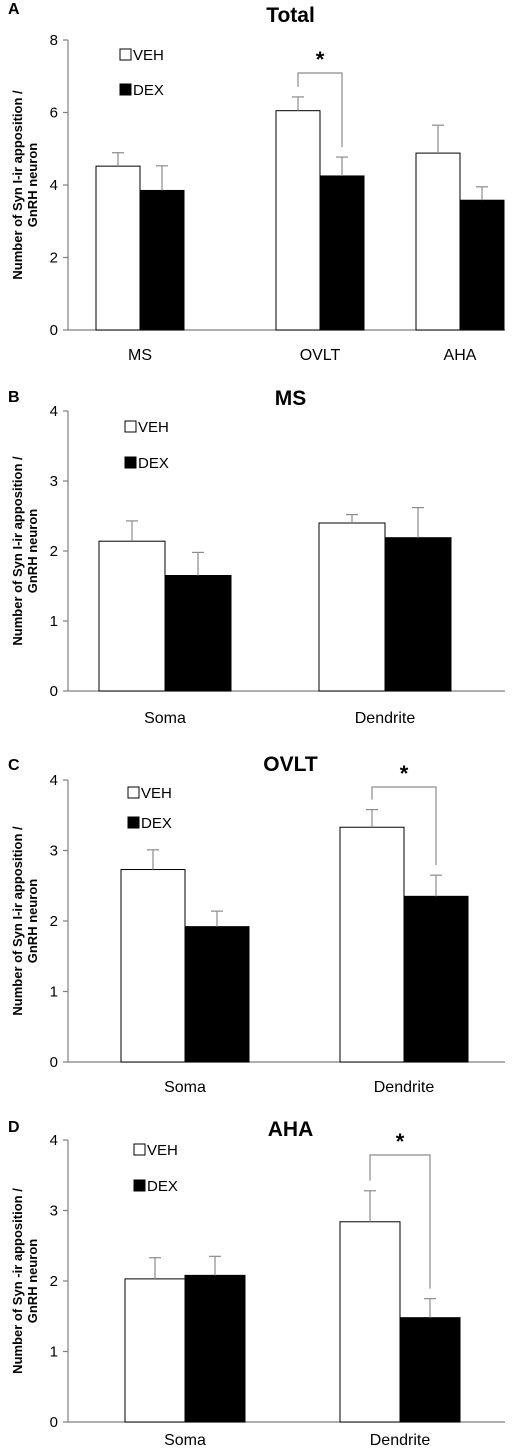 The width and height of the screenshot is (528, 1452). I want to click on panel-letter: D, so click(14, 1127).